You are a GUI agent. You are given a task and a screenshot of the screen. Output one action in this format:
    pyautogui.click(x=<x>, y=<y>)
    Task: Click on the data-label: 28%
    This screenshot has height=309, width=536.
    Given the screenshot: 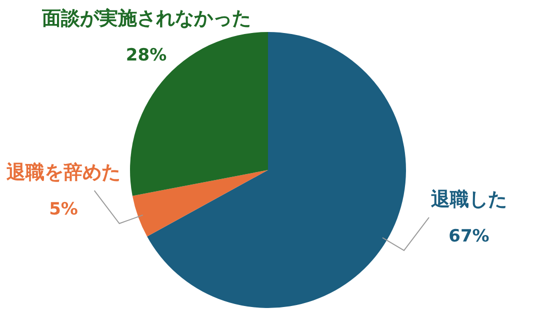 What is the action you would take?
    pyautogui.click(x=146, y=55)
    